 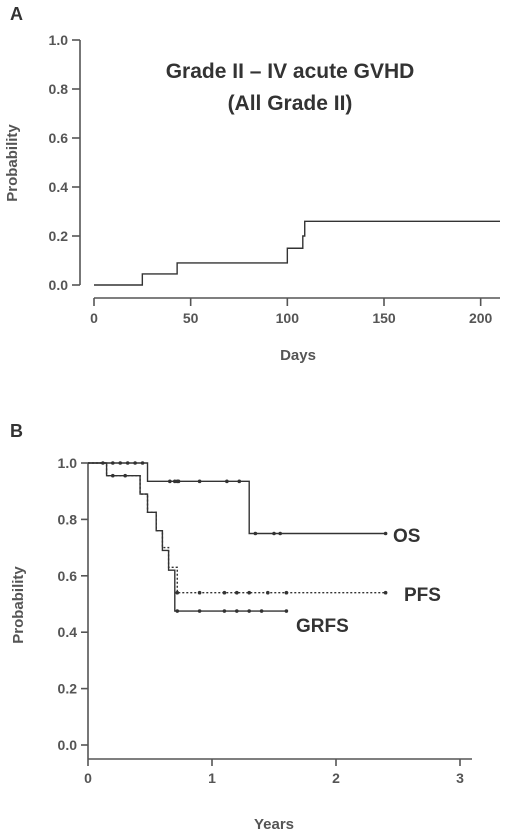 What do you see at coordinates (336, 778) in the screenshot?
I see `panel-b-x-tick-label: 2` at bounding box center [336, 778].